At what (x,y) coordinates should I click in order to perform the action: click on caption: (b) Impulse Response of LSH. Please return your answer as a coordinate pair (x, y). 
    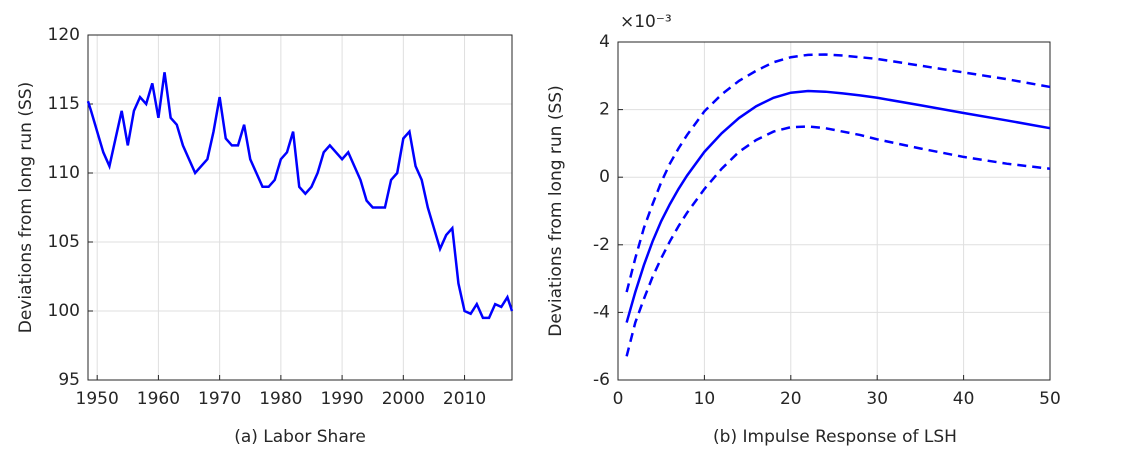
    Looking at the image, I should click on (835, 437).